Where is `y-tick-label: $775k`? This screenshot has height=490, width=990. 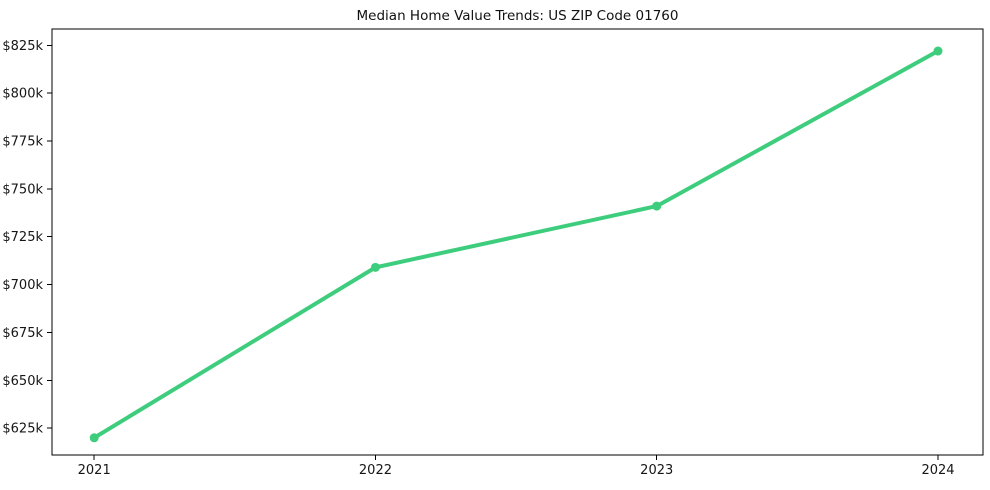 y-tick-label: $775k is located at coordinates (22, 142).